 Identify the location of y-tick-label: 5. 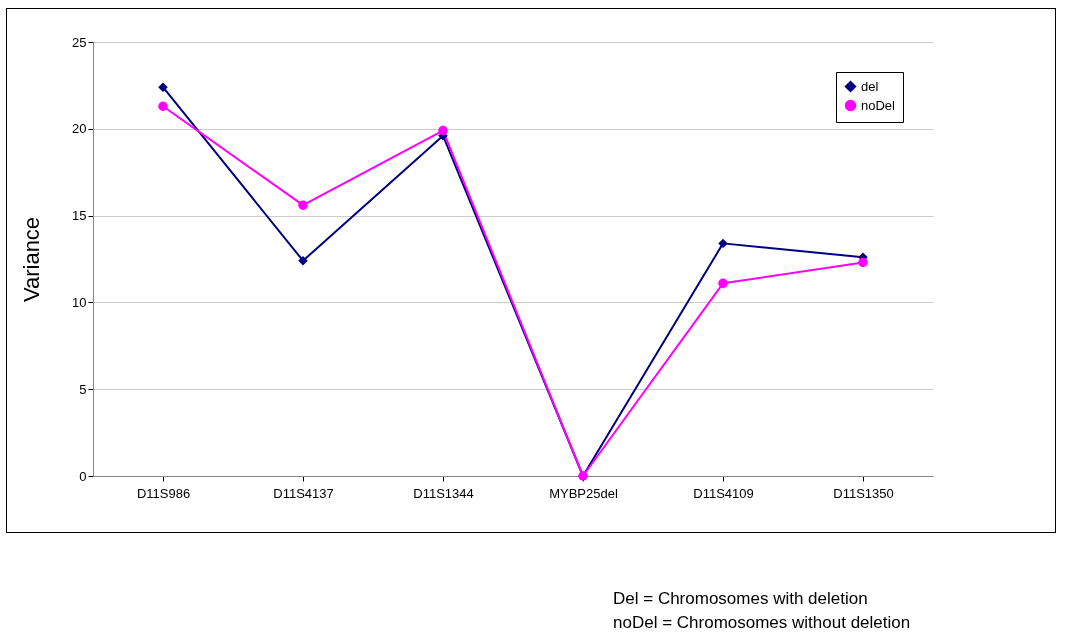
(83, 389).